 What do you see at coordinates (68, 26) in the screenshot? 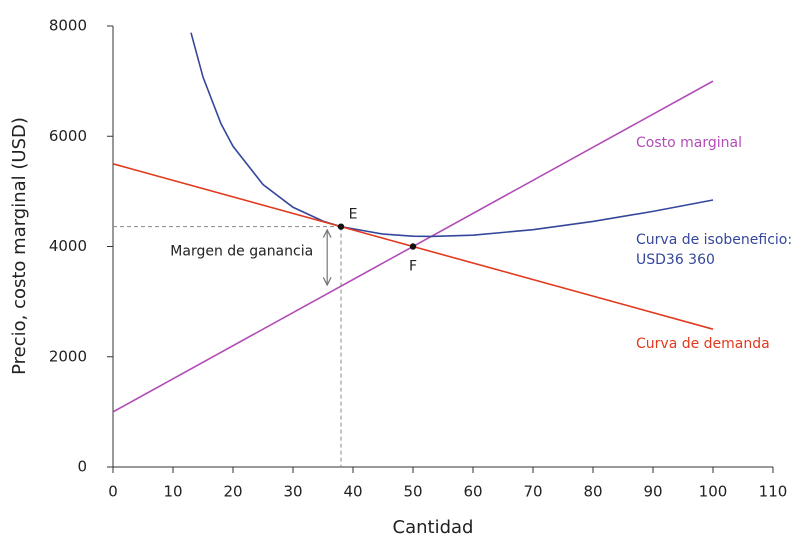
I see `y-tick-label: 8000` at bounding box center [68, 26].